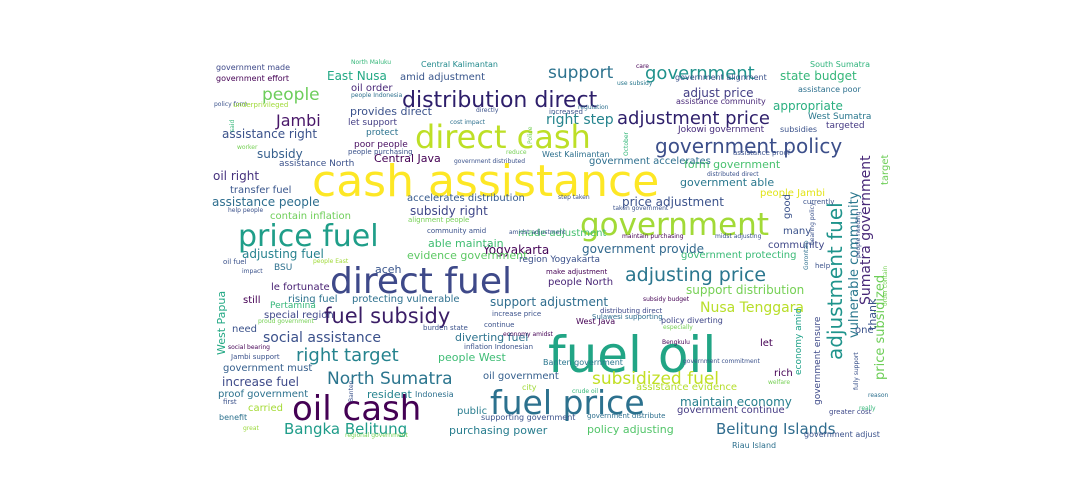  I want to click on cloud-word: assistance North, so click(316, 164).